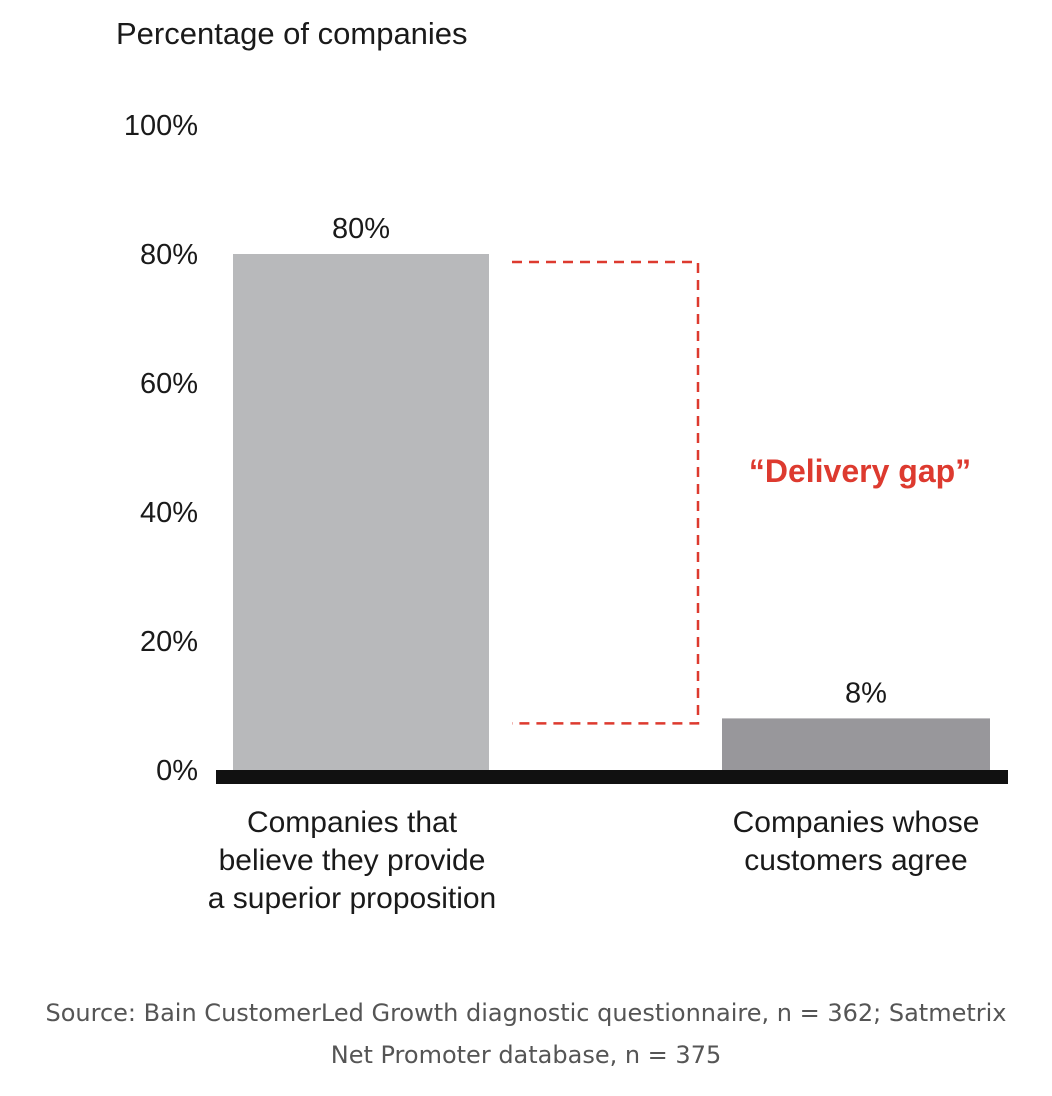 The width and height of the screenshot is (1052, 1096). What do you see at coordinates (352, 898) in the screenshot?
I see `category-label-line: a superior proposition` at bounding box center [352, 898].